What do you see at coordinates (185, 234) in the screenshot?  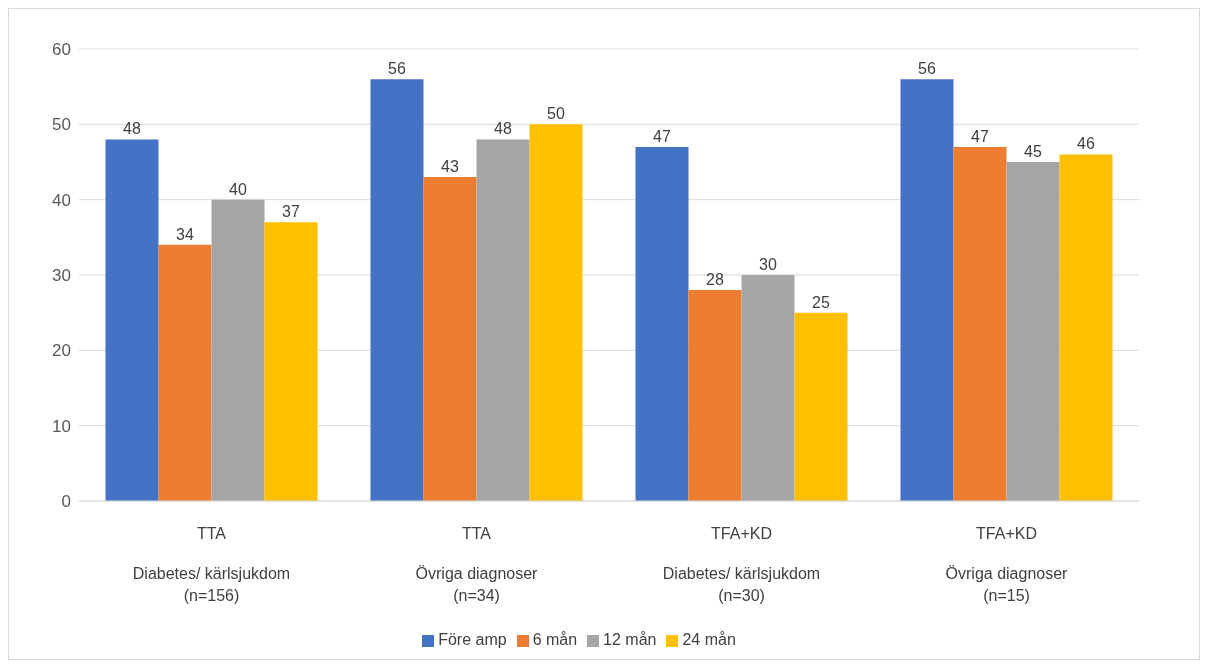 I see `data-label: 34` at bounding box center [185, 234].